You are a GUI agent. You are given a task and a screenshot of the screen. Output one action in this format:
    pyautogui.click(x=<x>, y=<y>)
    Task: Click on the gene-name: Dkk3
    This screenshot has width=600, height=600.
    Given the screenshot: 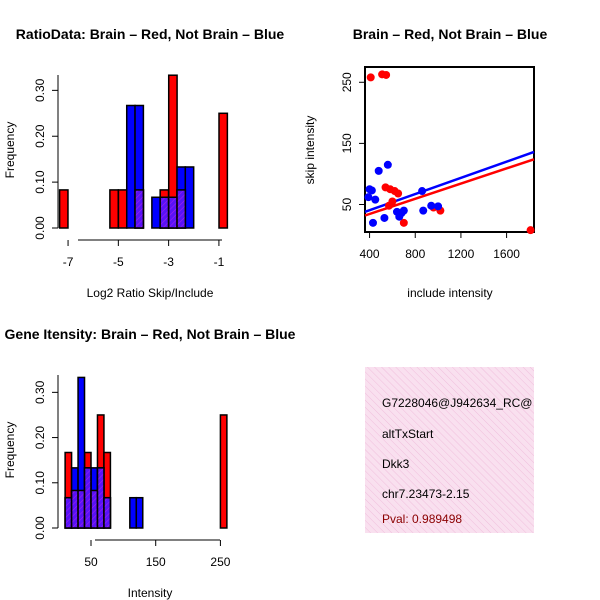 What is the action you would take?
    pyautogui.click(x=396, y=464)
    